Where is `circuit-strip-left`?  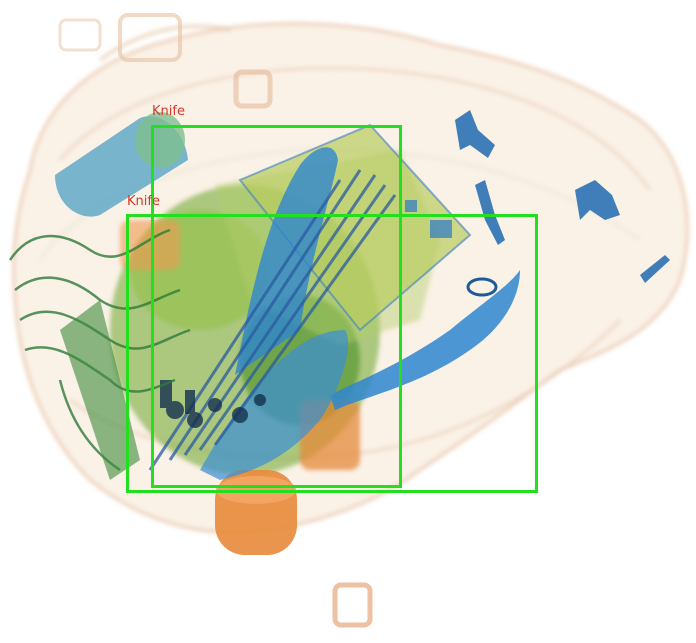 circuit-strip-left is located at coordinates (100, 390).